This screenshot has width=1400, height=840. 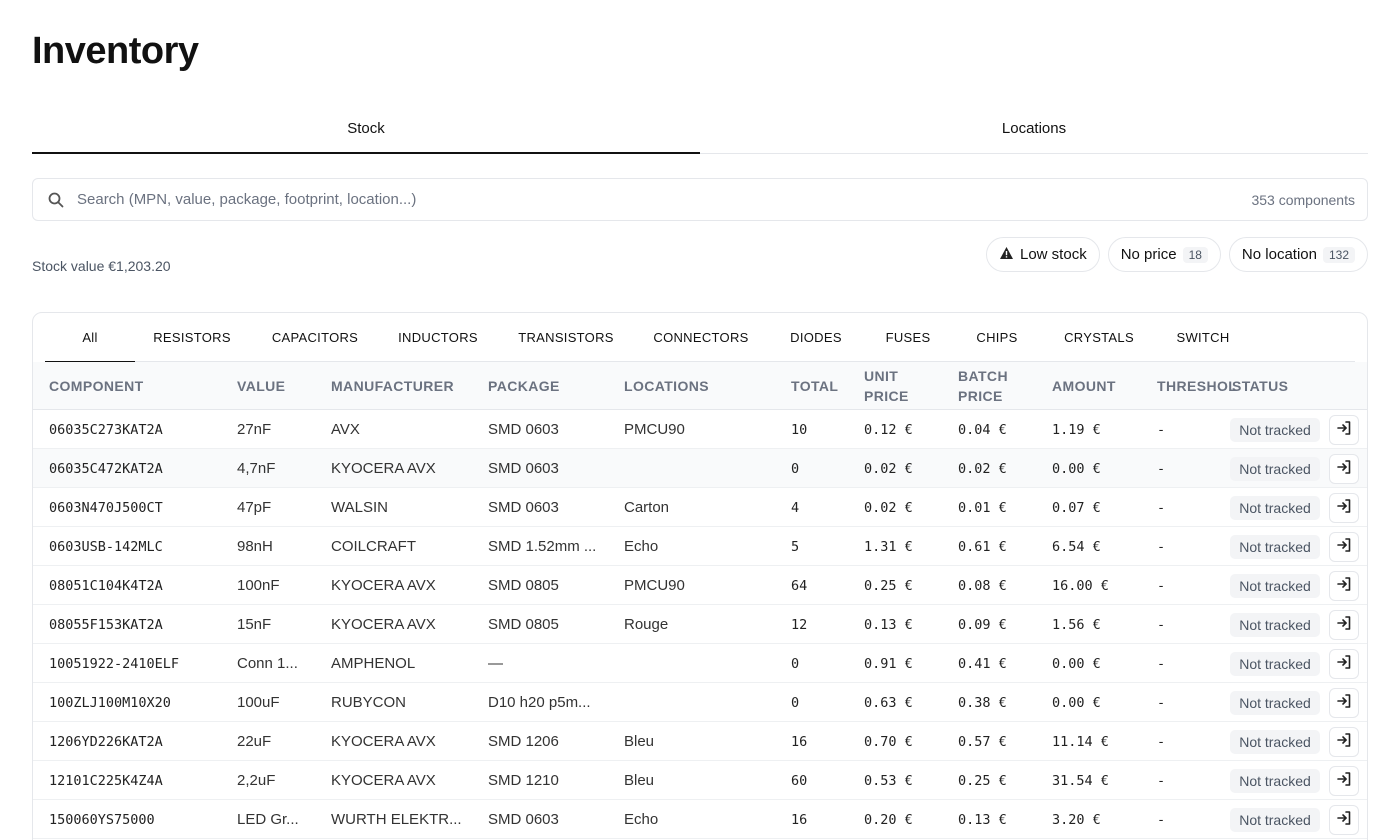 What do you see at coordinates (374, 546) in the screenshot?
I see `cell-manufacturer: COILCRAFT` at bounding box center [374, 546].